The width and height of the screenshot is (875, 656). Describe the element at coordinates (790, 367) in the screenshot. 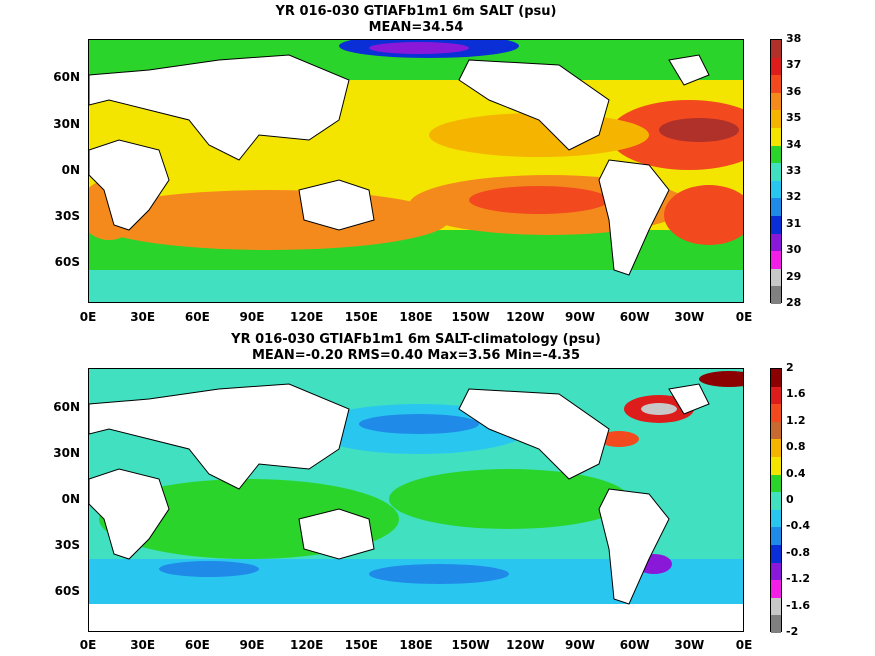

I see `colorbar-label: 2` at that location.